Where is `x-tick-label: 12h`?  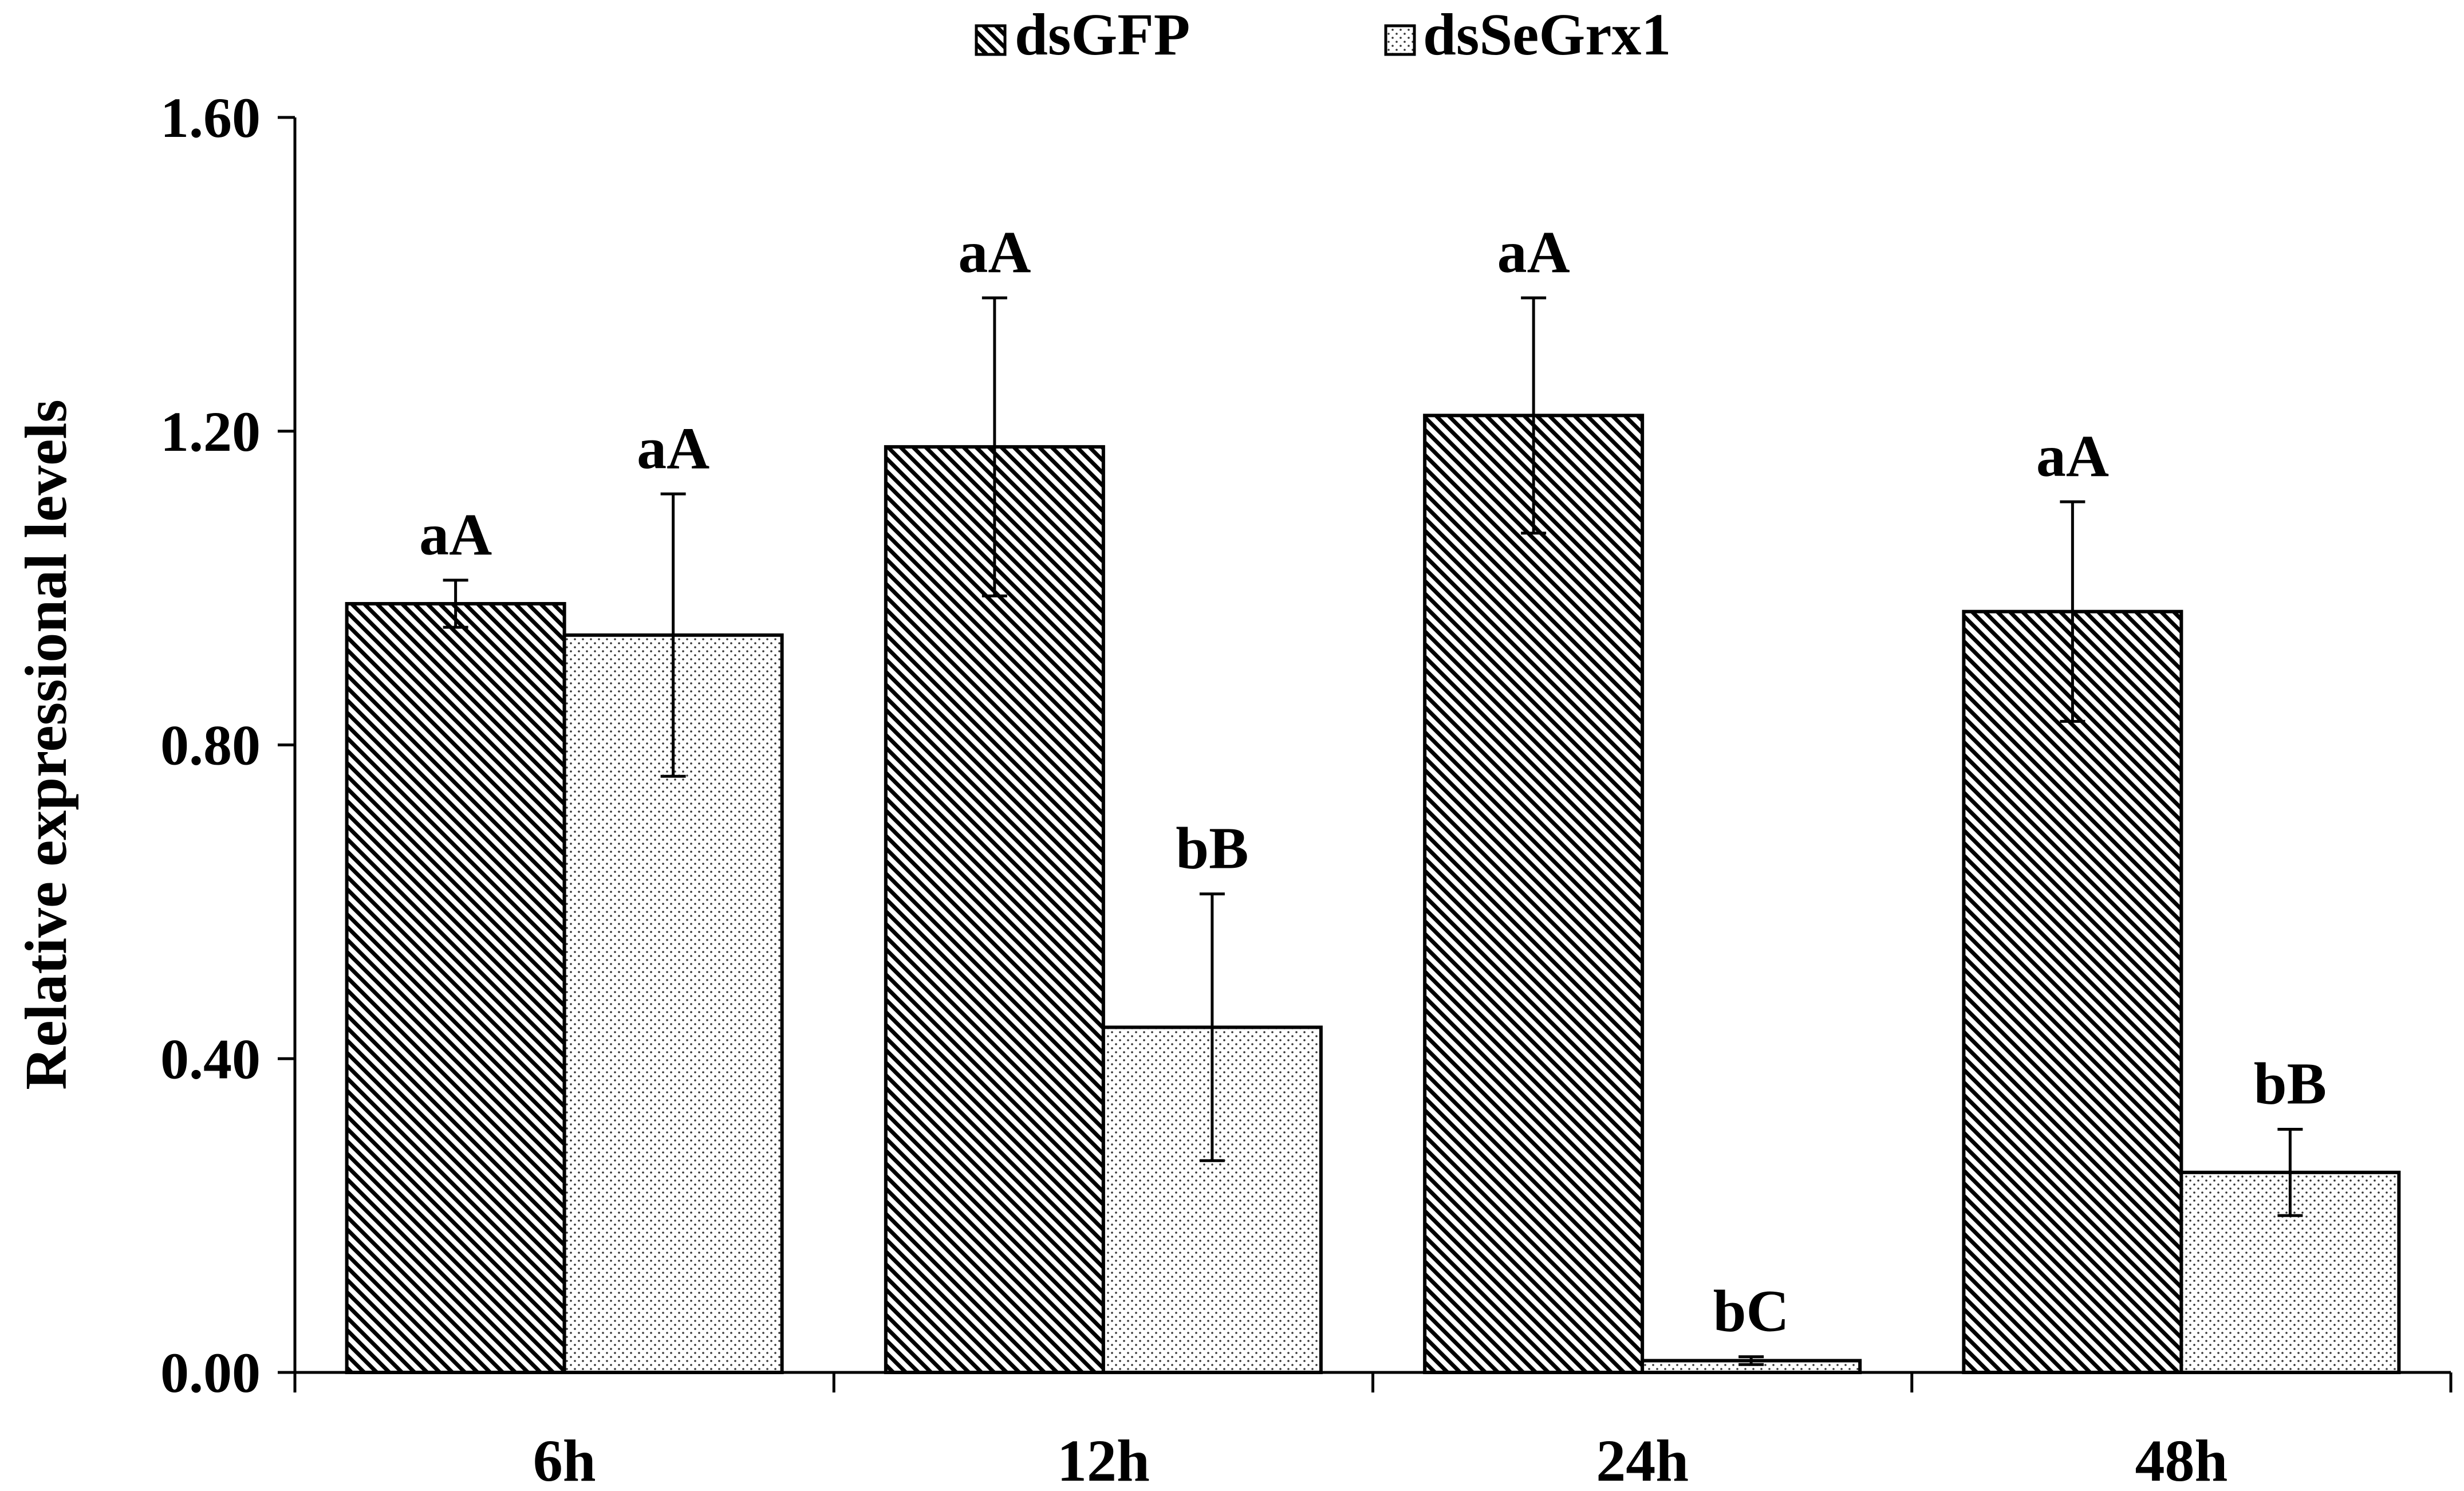
x-tick-label: 12h is located at coordinates (1103, 1460).